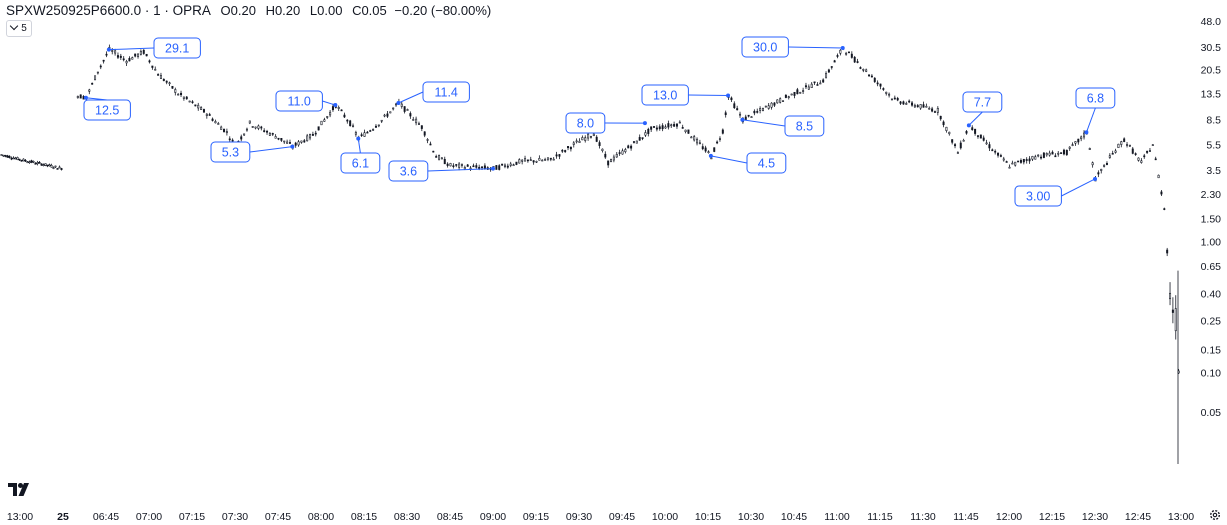  What do you see at coordinates (19, 28) in the screenshot?
I see `collapse-indicators-button: 5` at bounding box center [19, 28].